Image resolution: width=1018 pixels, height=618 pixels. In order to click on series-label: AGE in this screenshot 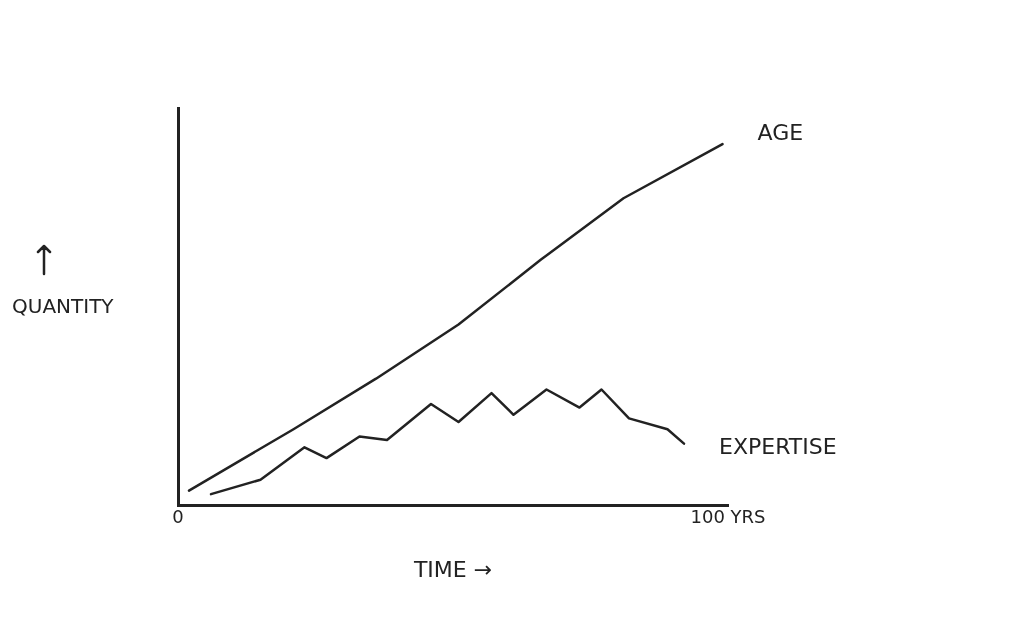, I will do `click(780, 132)`.